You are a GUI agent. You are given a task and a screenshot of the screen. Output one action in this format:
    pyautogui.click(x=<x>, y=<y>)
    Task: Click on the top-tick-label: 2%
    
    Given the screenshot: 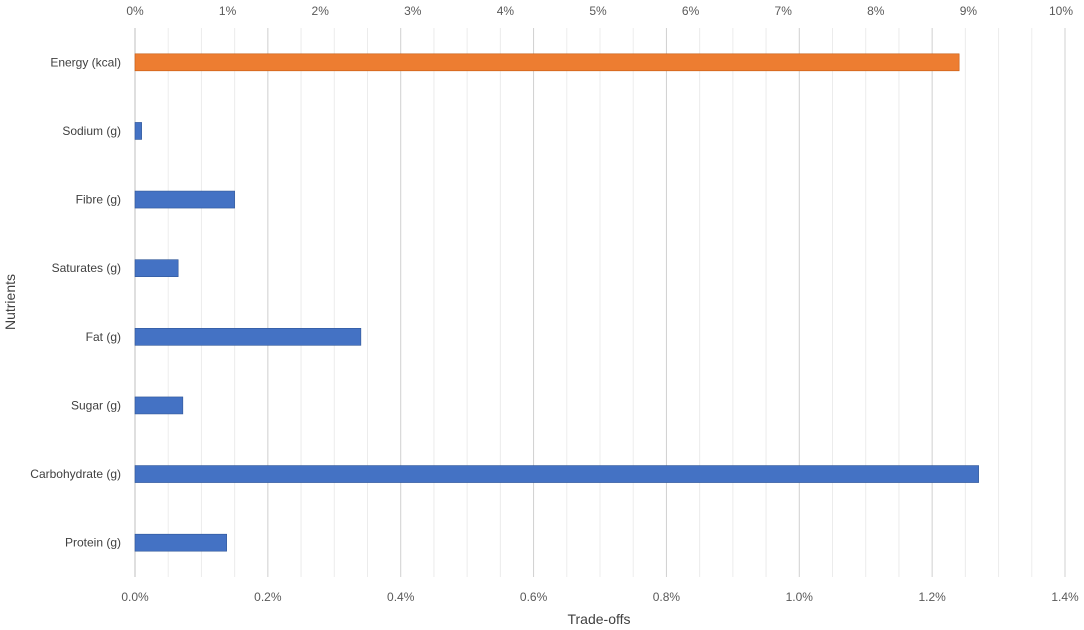 What is the action you would take?
    pyautogui.click(x=321, y=11)
    